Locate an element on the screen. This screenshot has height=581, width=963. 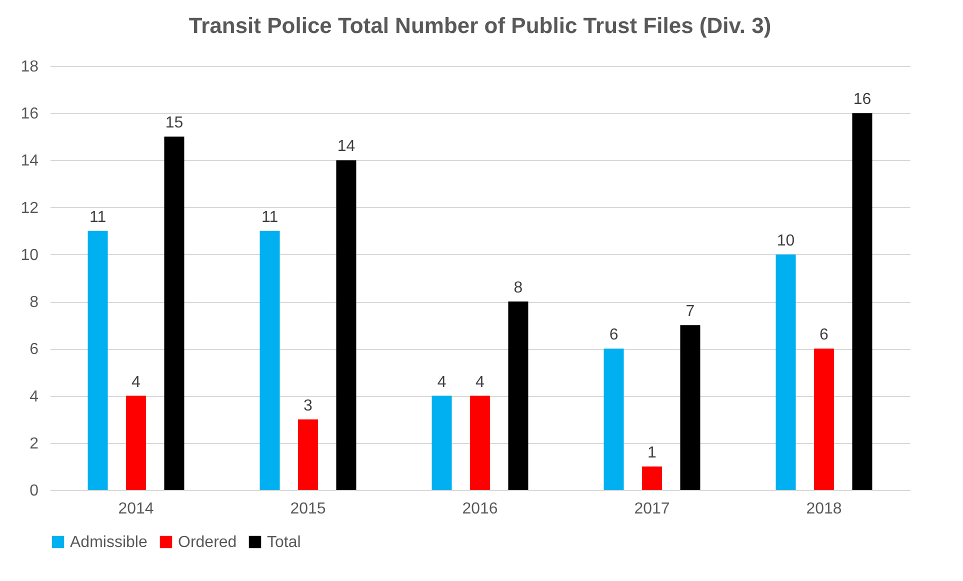
x-tick-label: 2017 is located at coordinates (652, 509).